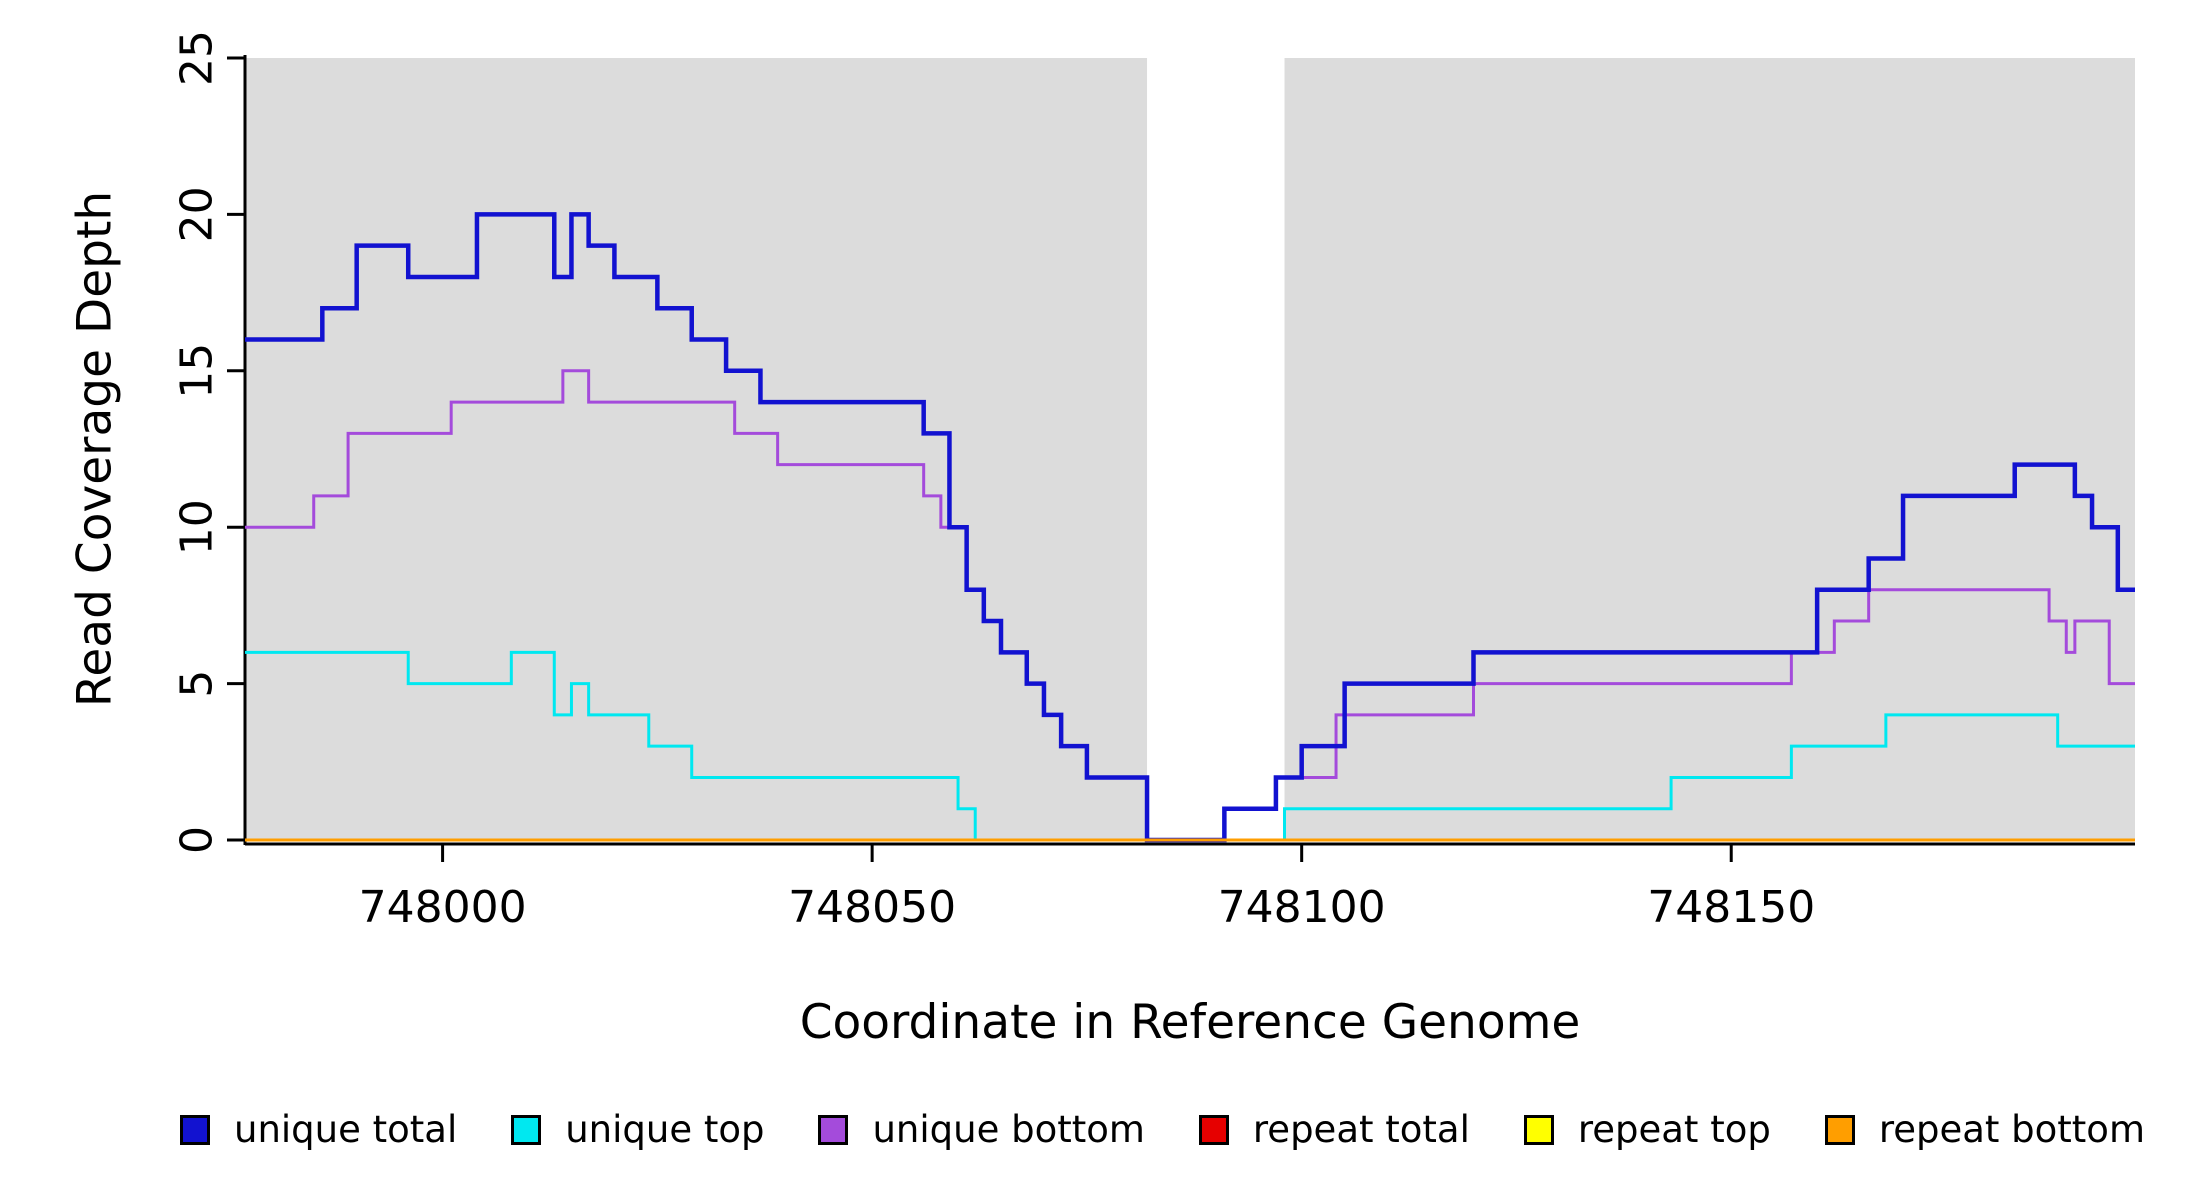  Describe the element at coordinates (195, 1129) in the screenshot. I see `legend-swatch-unique-total` at that location.